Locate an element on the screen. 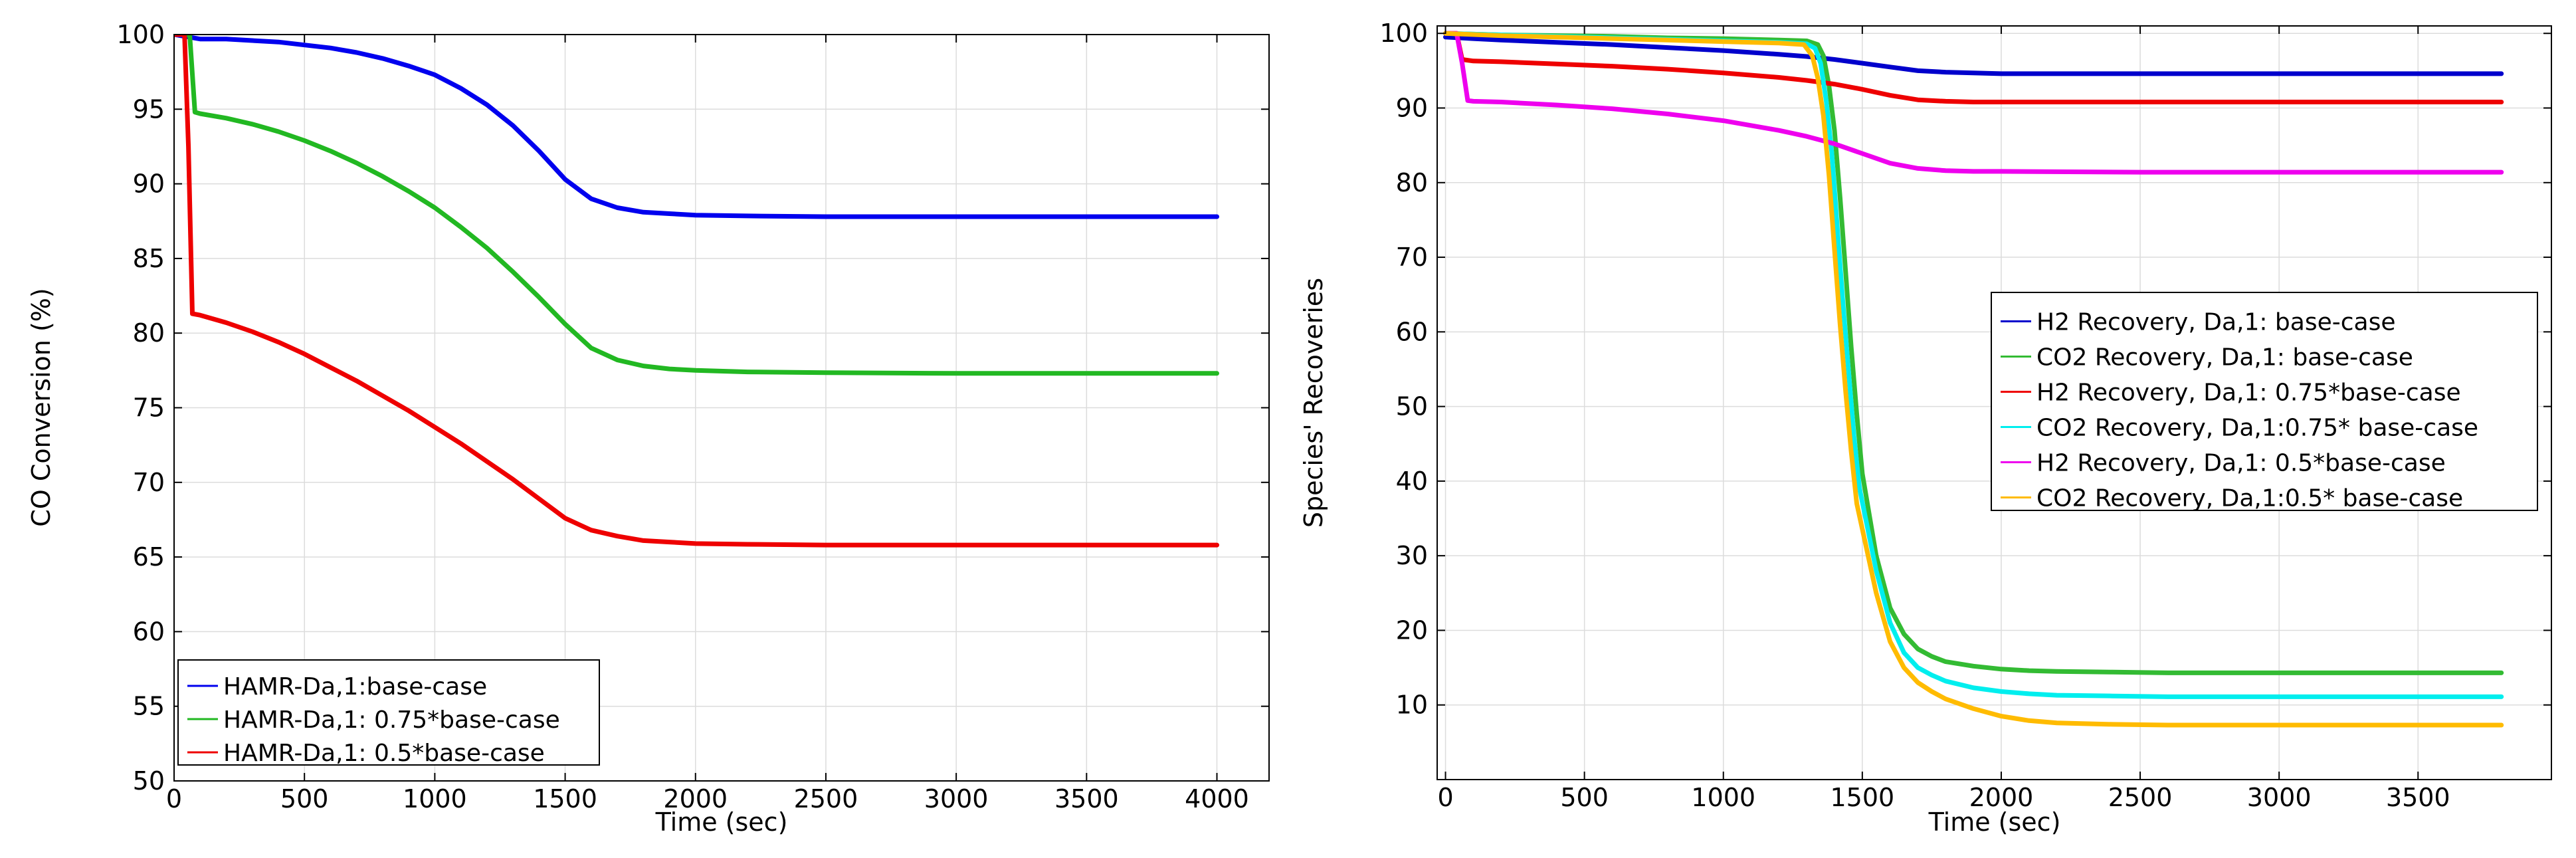  legend-entry: HAMR-Da,1:base-case is located at coordinates (337, 686).